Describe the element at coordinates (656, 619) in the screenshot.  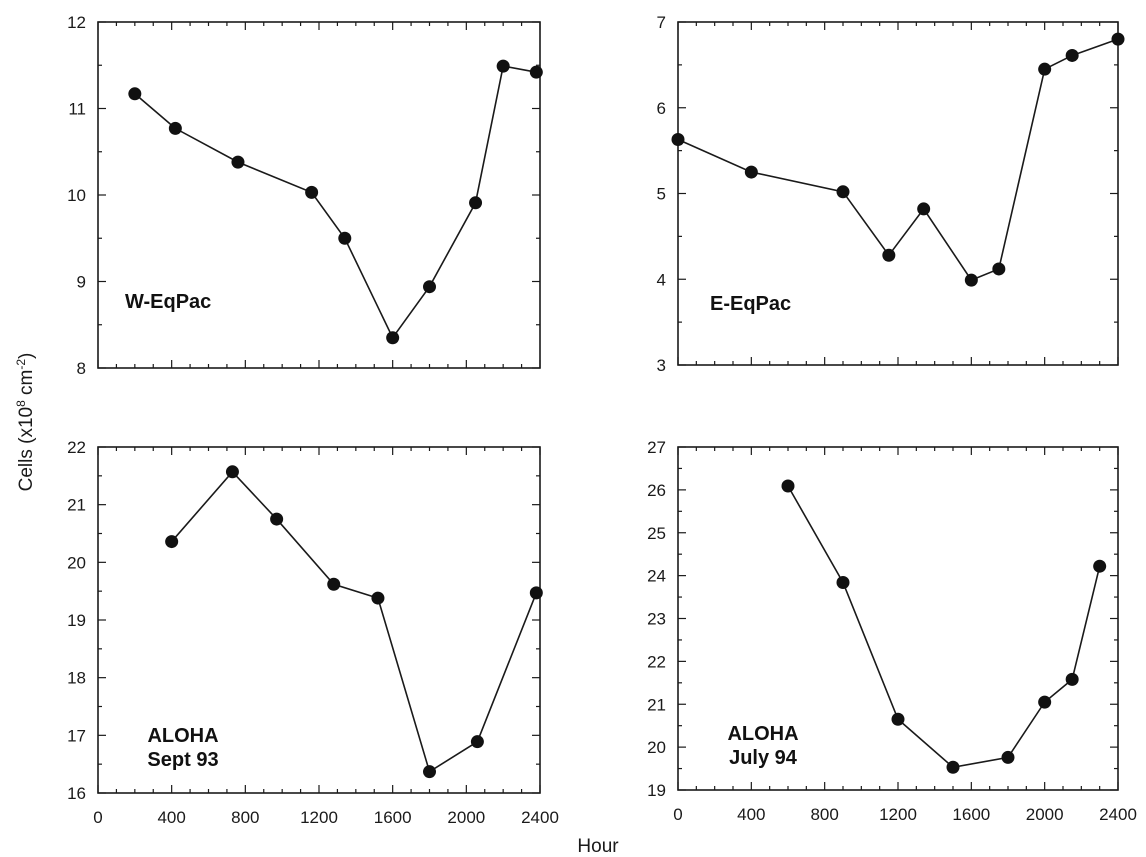
I see `y-tick-label: 23` at that location.